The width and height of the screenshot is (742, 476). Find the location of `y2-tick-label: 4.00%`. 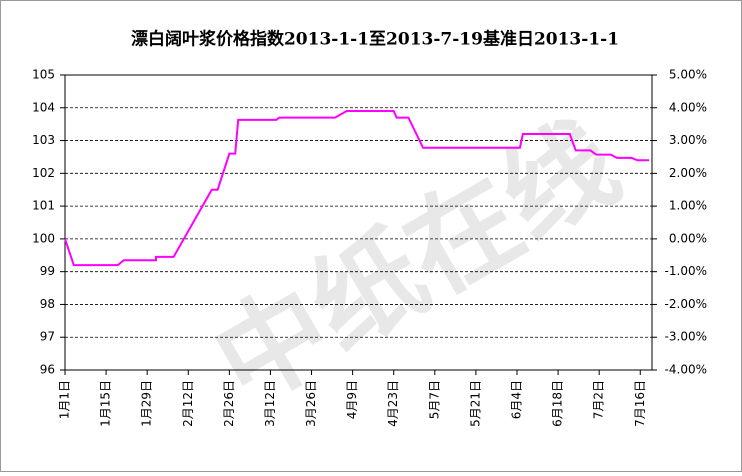

y2-tick-label: 4.00% is located at coordinates (688, 107).